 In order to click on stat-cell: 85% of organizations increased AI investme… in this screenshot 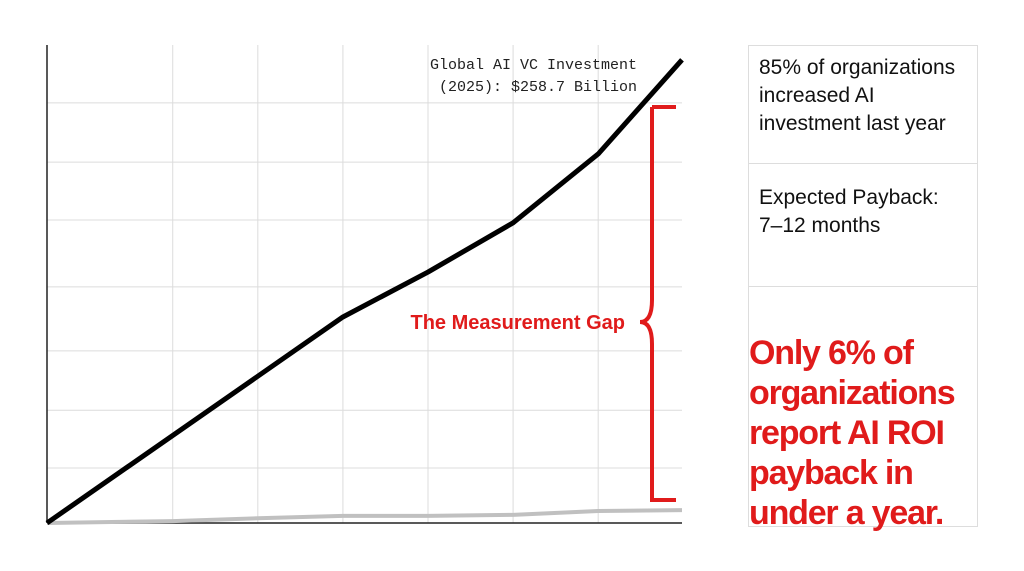, I will do `click(863, 104)`.